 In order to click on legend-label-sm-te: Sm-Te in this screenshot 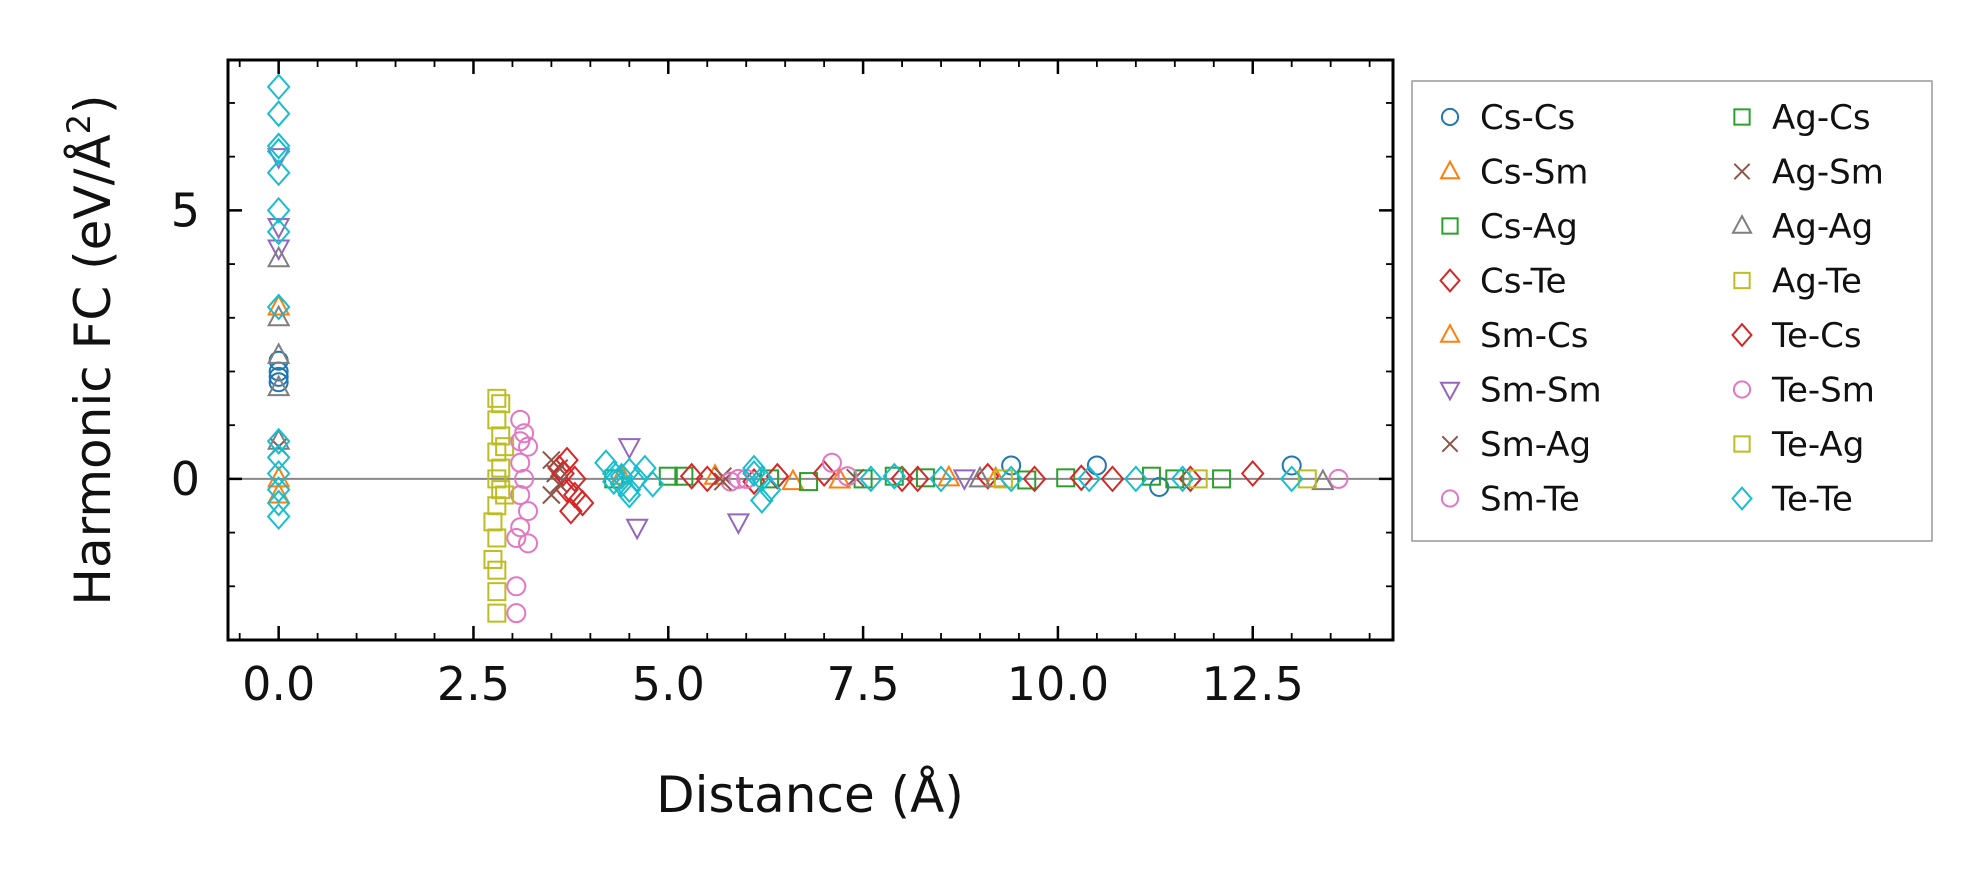, I will do `click(1530, 500)`.